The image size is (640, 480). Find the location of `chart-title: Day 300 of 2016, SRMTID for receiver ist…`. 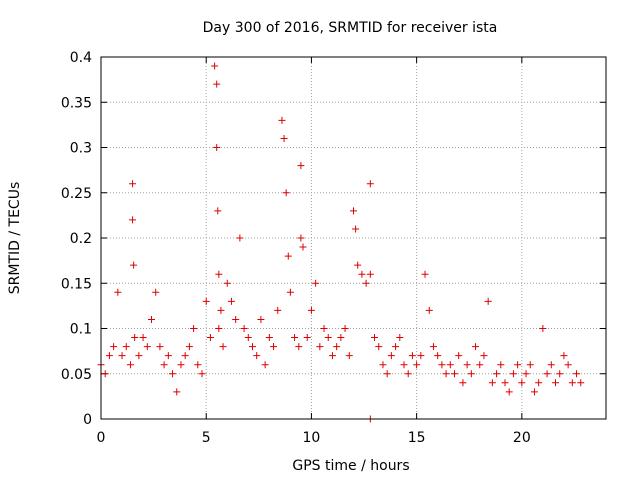

chart-title: Day 300 of 2016, SRMTID for receiver ist… is located at coordinates (350, 28).